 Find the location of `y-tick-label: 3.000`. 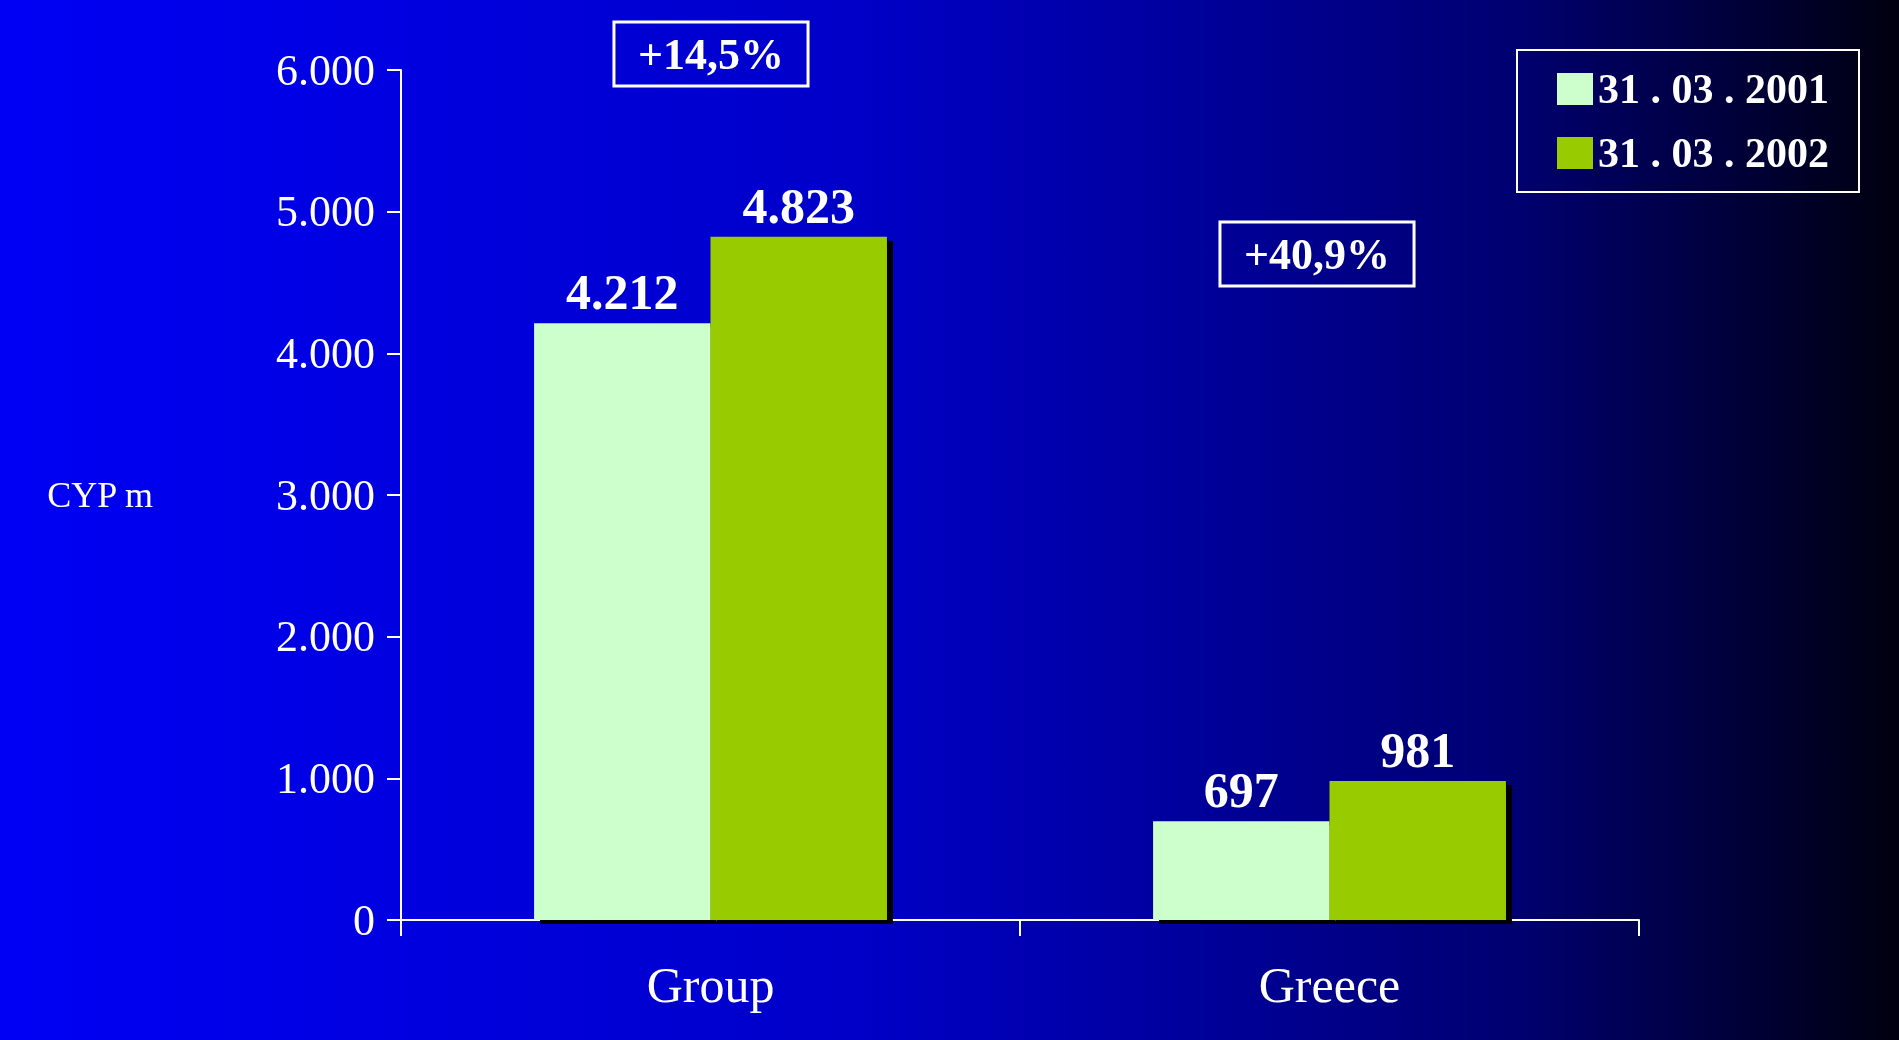

y-tick-label: 3.000 is located at coordinates (325, 495).